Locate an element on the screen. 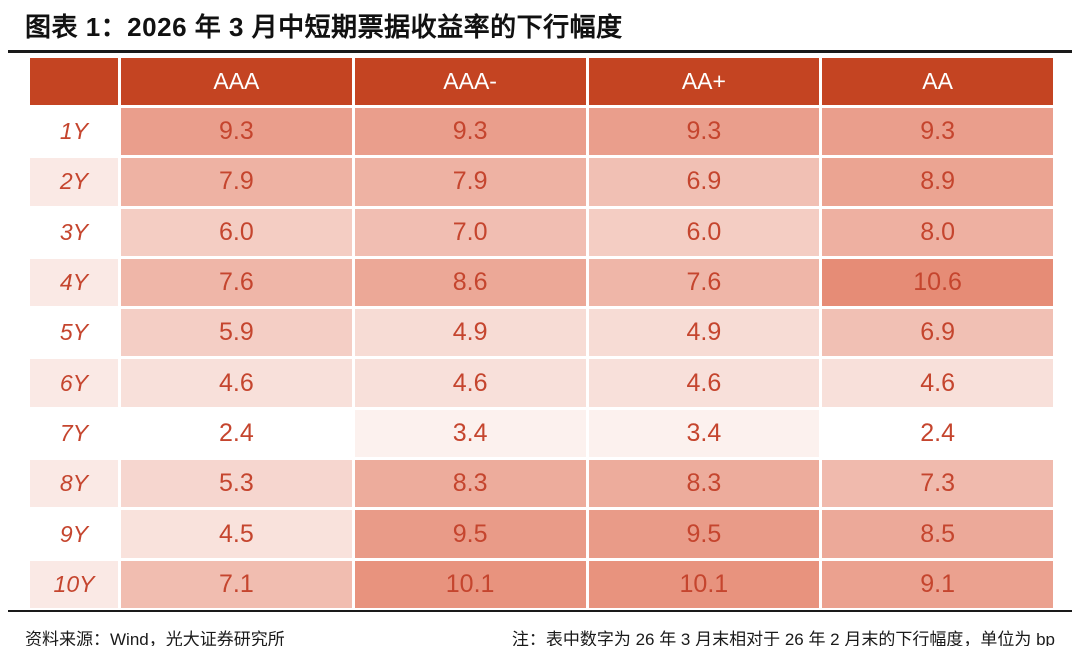 This screenshot has height=646, width=1080. row-label-10y: 10Y is located at coordinates (74, 584).